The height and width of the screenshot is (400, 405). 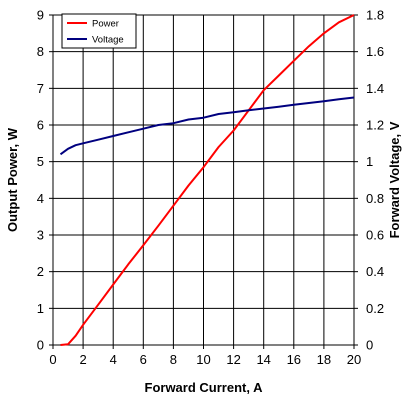 What do you see at coordinates (263, 359) in the screenshot?
I see `x-tick-label: 14` at bounding box center [263, 359].